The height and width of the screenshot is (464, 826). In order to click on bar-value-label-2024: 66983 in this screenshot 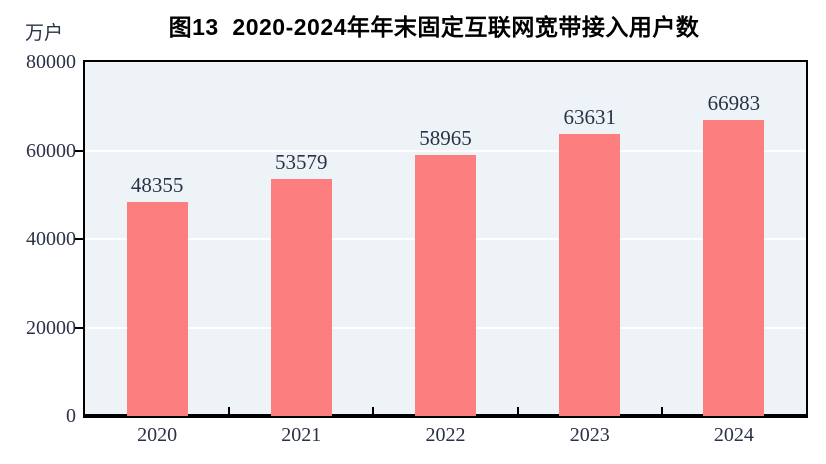, I will do `click(734, 102)`.